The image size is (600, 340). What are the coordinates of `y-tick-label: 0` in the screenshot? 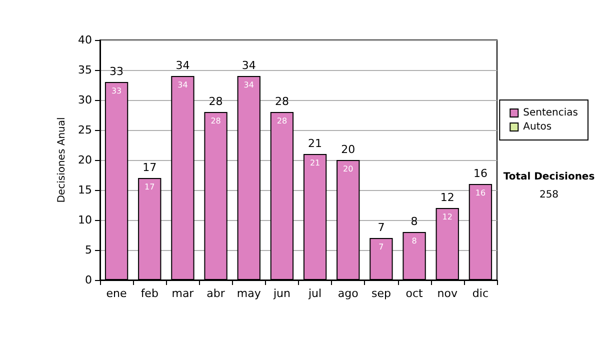 It's located at (88, 280).